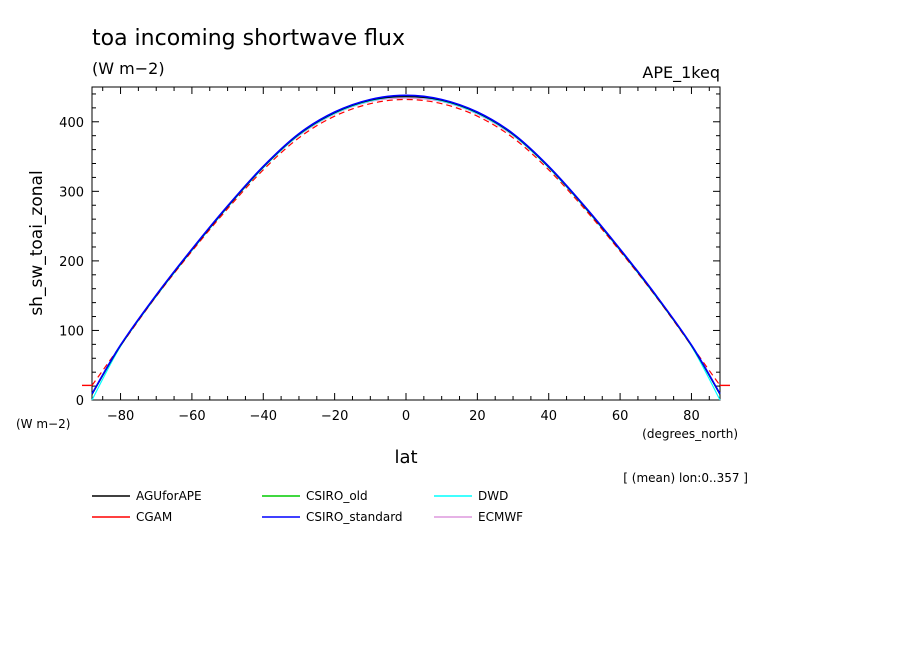 Image resolution: width=904 pixels, height=654 pixels. I want to click on y-tick-label: 0, so click(80, 401).